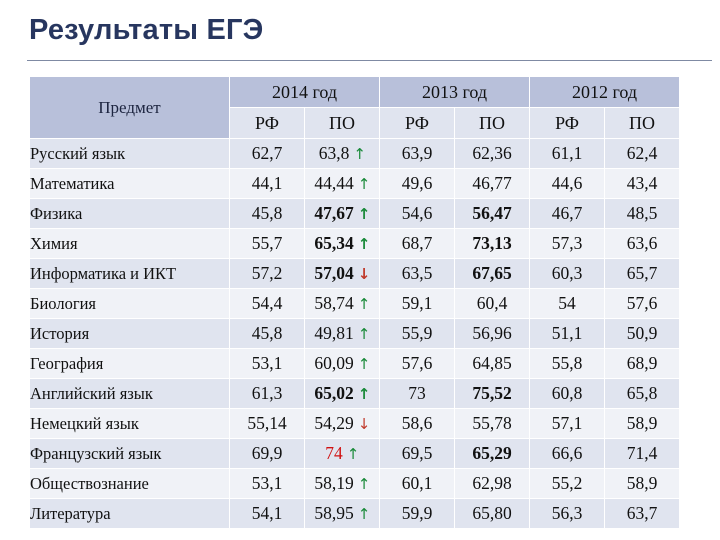 The width and height of the screenshot is (720, 540). I want to click on cell-po-2014-value: 44,44, so click(334, 183).